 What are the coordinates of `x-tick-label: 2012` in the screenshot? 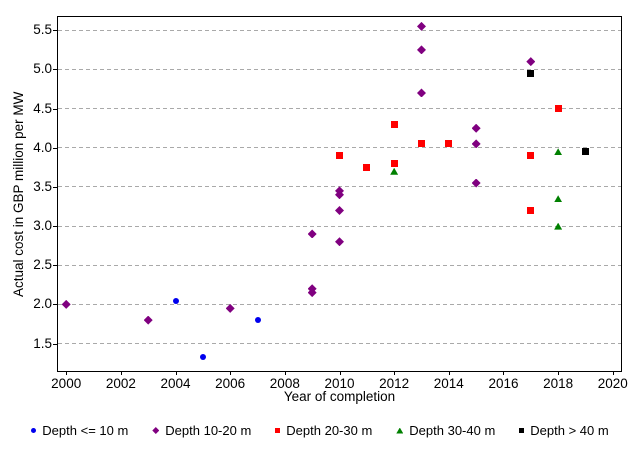 It's located at (394, 383).